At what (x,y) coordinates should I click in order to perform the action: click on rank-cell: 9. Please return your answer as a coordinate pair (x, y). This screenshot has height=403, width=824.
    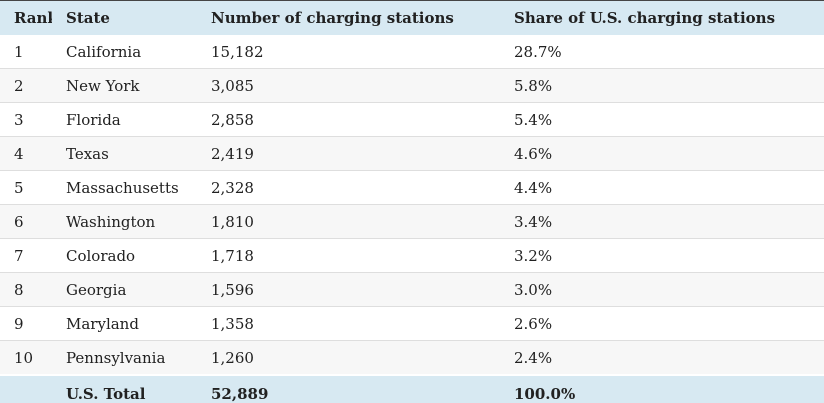
    Looking at the image, I should click on (19, 323).